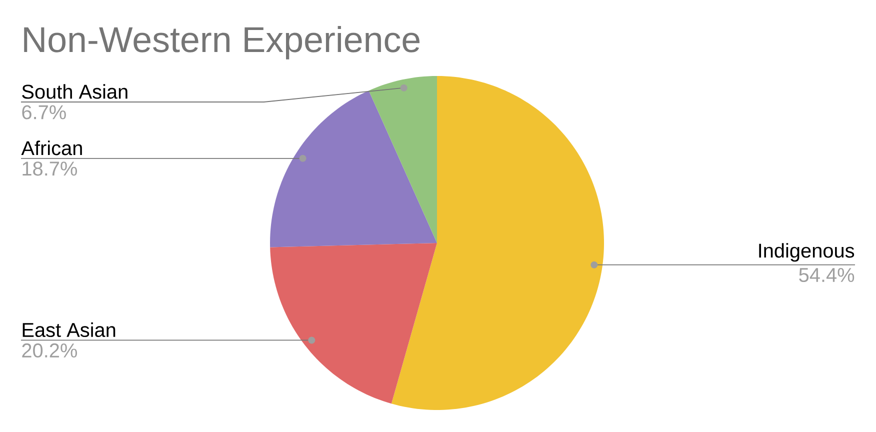 The width and height of the screenshot is (876, 432). I want to click on chart-title: Non-Western Experience, so click(222, 43).